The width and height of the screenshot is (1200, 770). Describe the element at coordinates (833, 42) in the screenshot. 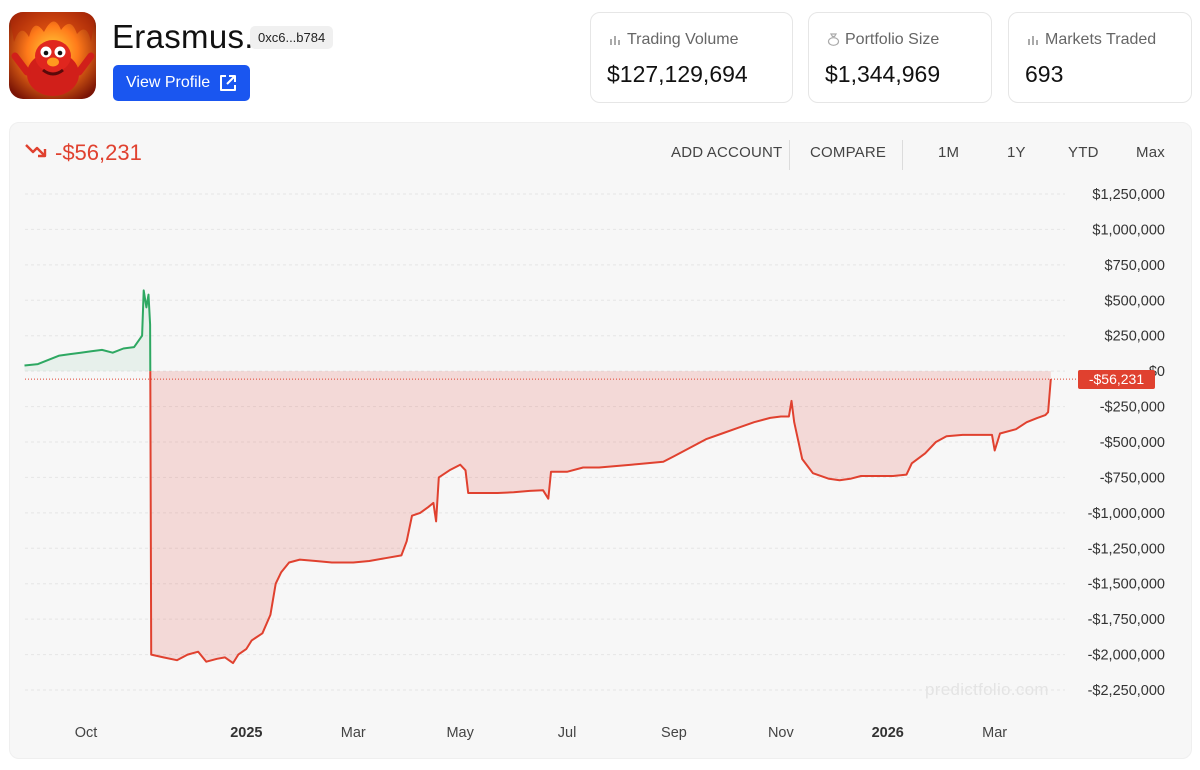

I see `money-bag-icon` at that location.